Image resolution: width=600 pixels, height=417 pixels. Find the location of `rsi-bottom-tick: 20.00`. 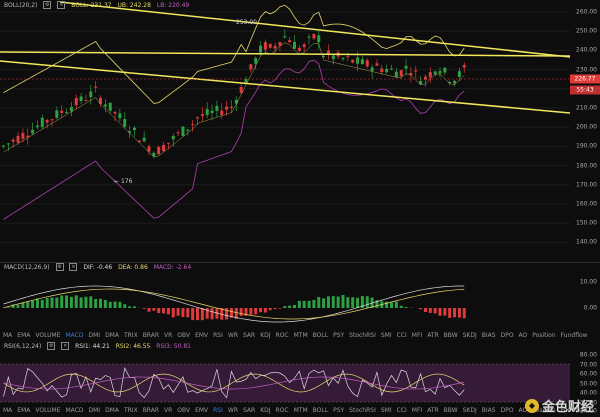

rsi-bottom-tick: 20.00 is located at coordinates (588, 411).